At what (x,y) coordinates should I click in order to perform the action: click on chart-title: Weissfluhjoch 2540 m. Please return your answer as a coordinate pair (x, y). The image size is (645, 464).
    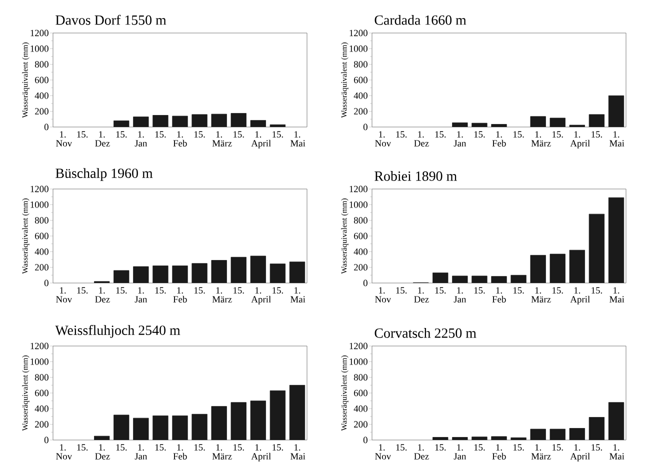
    Looking at the image, I should click on (117, 331).